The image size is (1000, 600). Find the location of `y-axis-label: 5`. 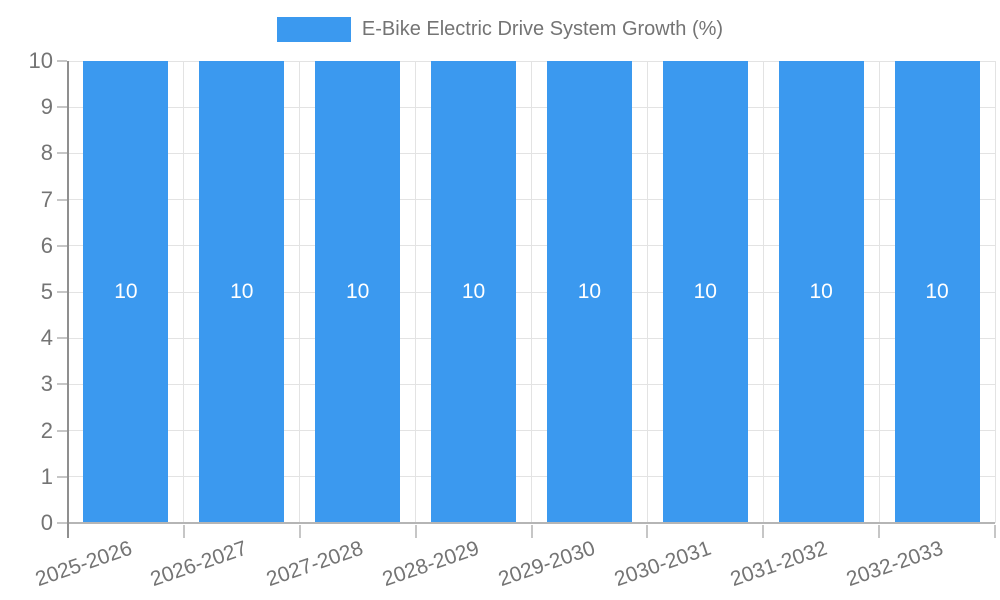

y-axis-label: 5 is located at coordinates (46, 291).